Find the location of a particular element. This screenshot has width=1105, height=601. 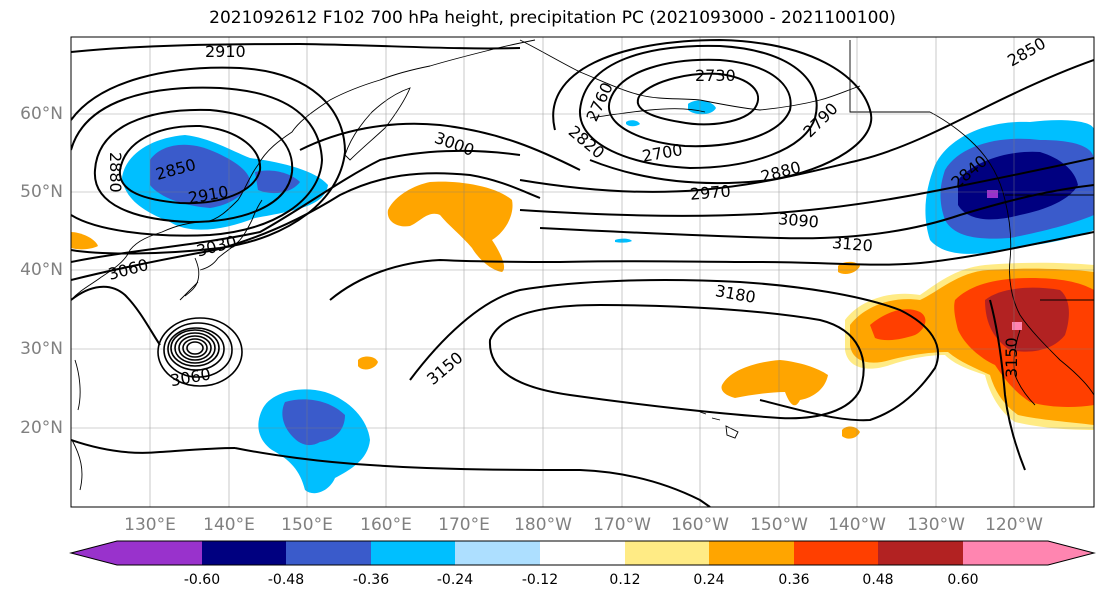

colorbar-tick-label: 0.60 is located at coordinates (963, 580).